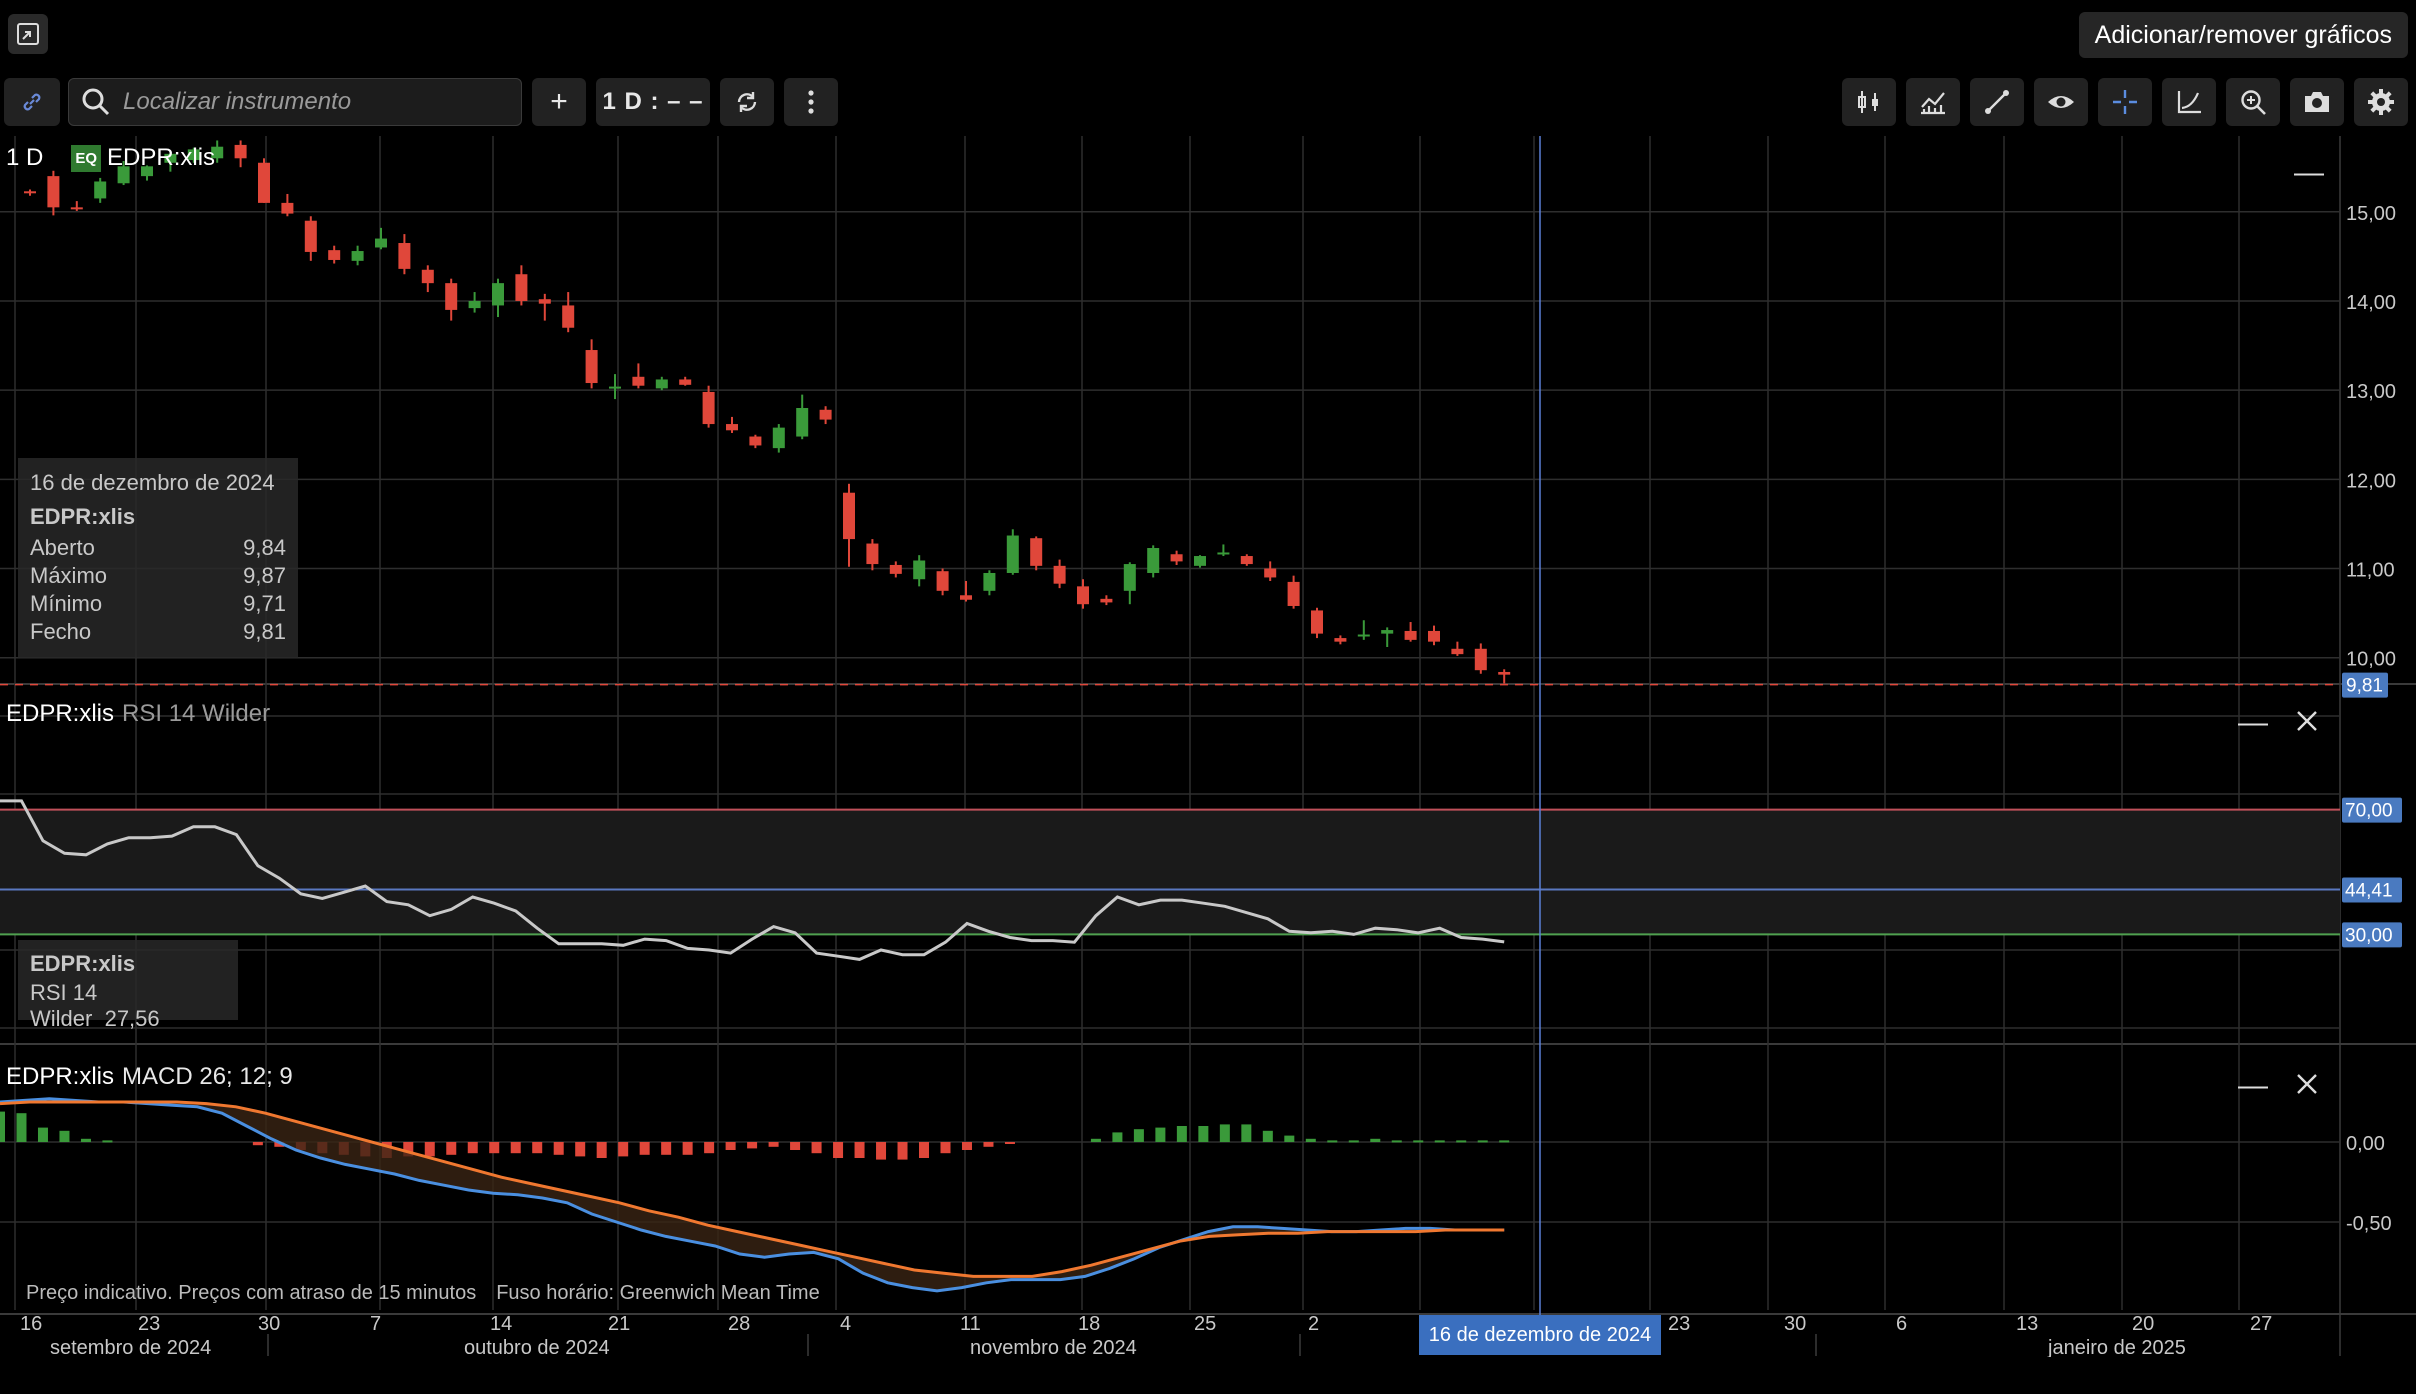 This screenshot has height=1394, width=2416. I want to click on rsi-level-label: 70,00, so click(2369, 811).